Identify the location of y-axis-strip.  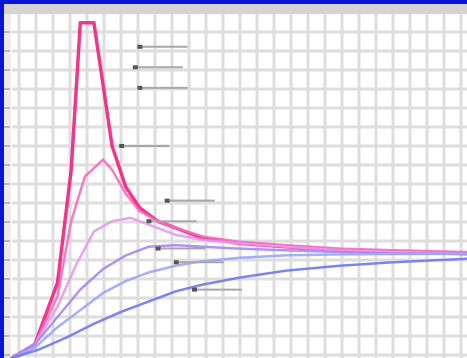
(7, 186).